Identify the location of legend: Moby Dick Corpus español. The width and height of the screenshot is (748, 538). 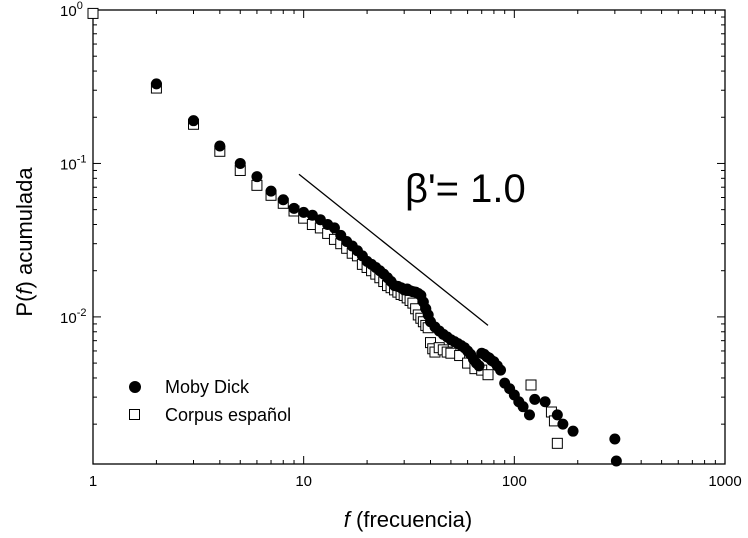
(210, 401).